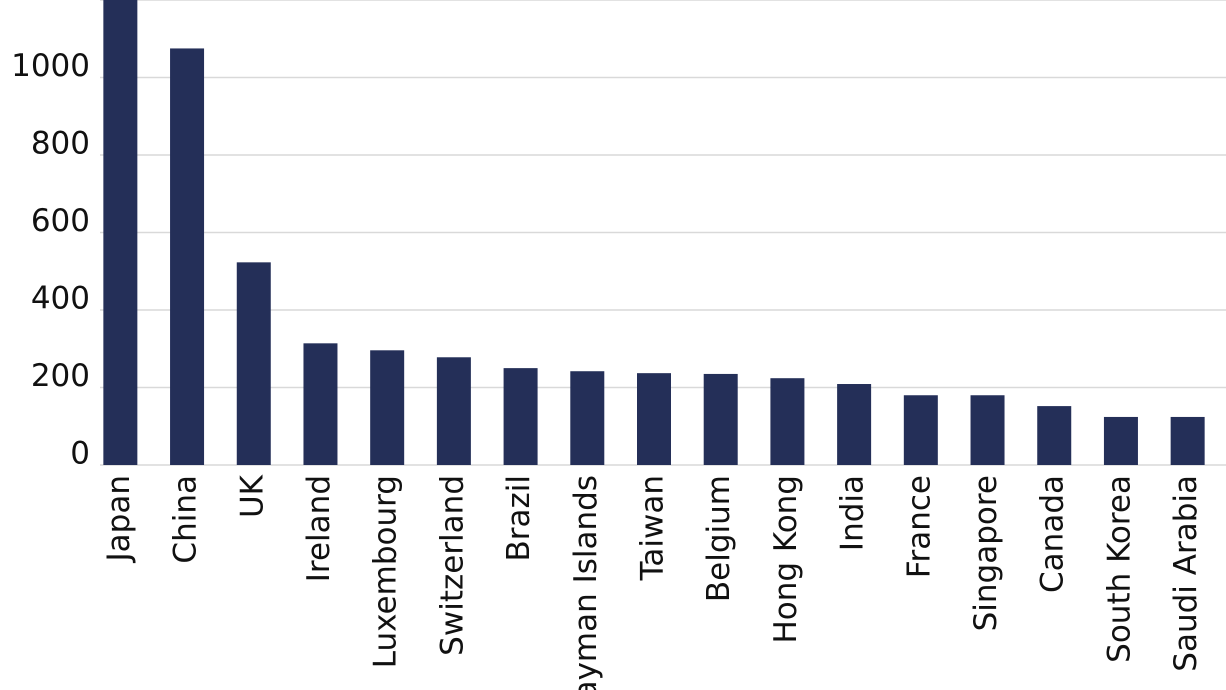  Describe the element at coordinates (519, 518) in the screenshot. I see `x-tick-label: Brazil` at that location.